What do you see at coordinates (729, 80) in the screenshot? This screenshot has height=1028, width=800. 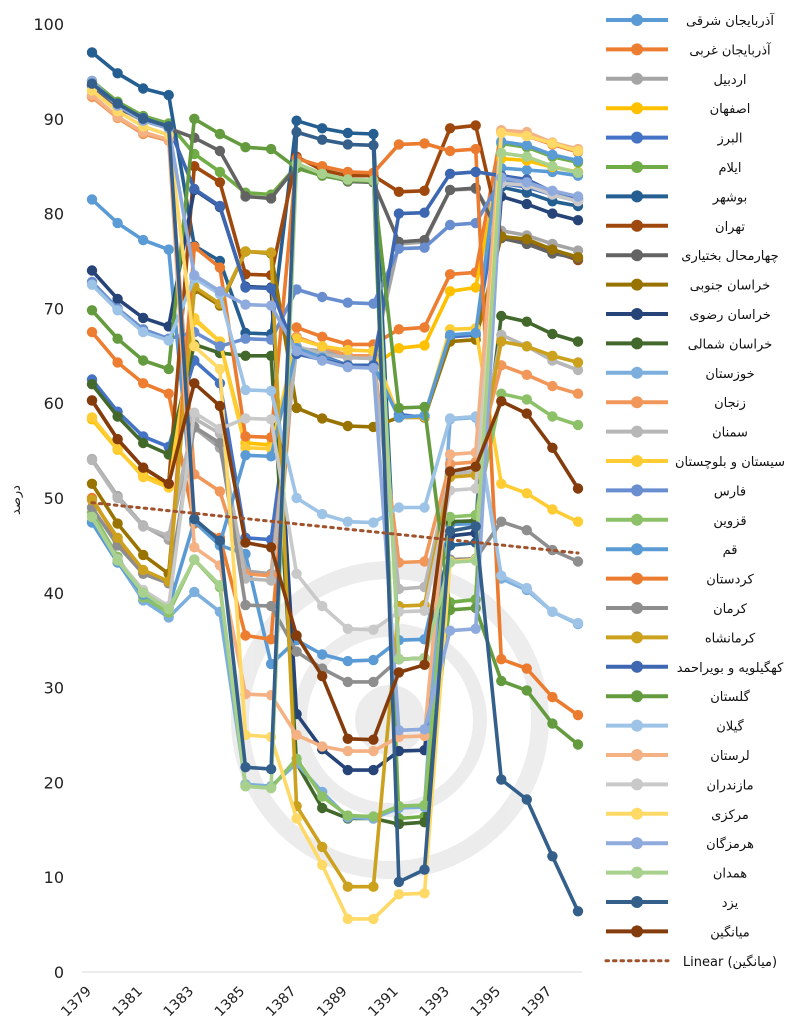 I see `legend-label: اردبیل` at bounding box center [729, 80].